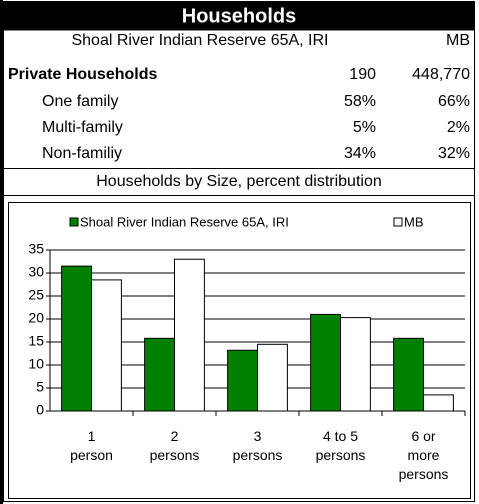 This screenshot has height=504, width=479. Describe the element at coordinates (82, 153) in the screenshot. I see `row-label: Non-familiy` at that location.